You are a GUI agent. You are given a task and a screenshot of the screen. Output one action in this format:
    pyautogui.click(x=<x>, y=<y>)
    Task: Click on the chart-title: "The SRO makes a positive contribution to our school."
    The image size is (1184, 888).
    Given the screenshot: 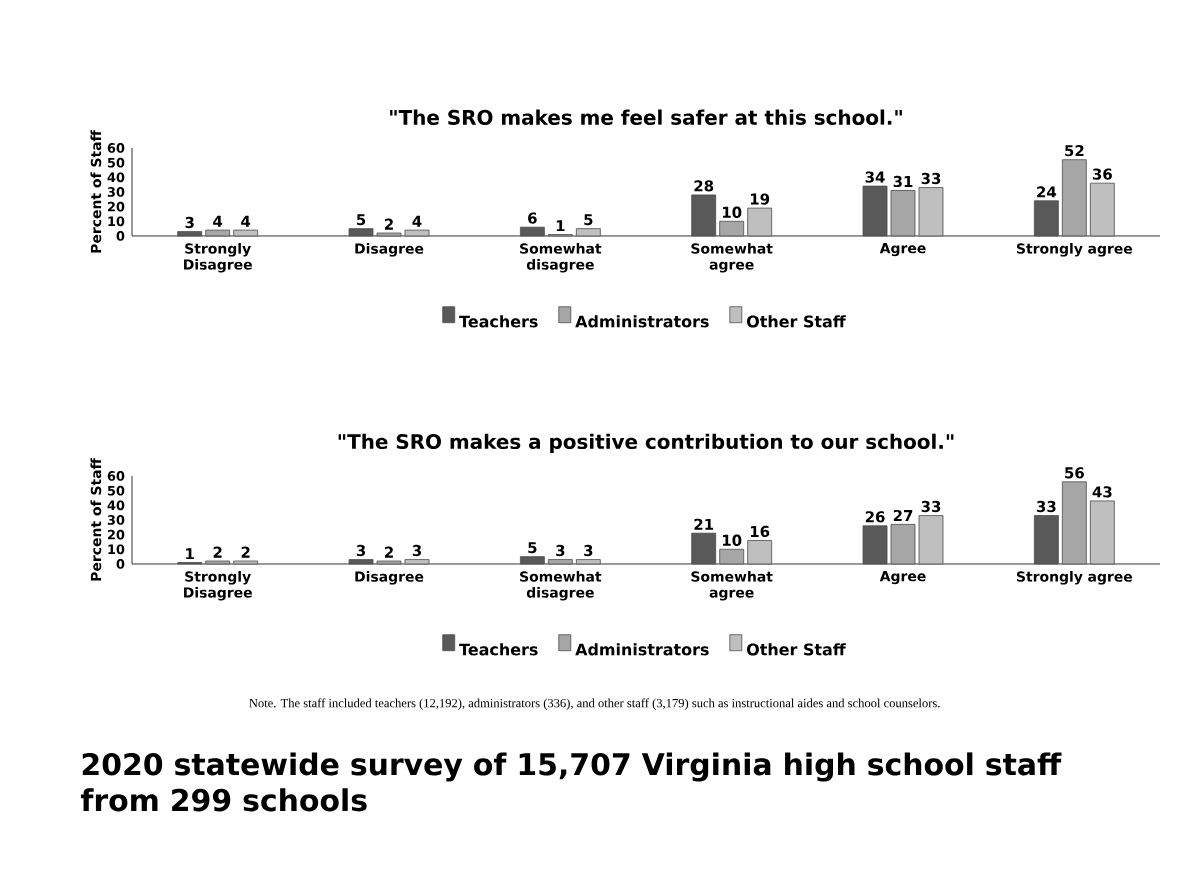 What is the action you would take?
    pyautogui.click(x=646, y=443)
    